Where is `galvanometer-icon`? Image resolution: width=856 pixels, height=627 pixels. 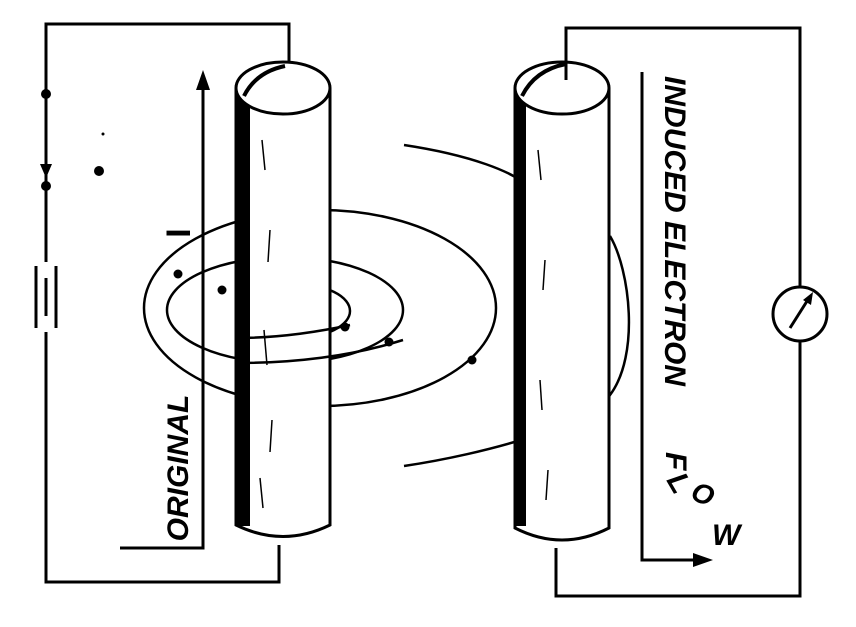
galvanometer-icon is located at coordinates (800, 314).